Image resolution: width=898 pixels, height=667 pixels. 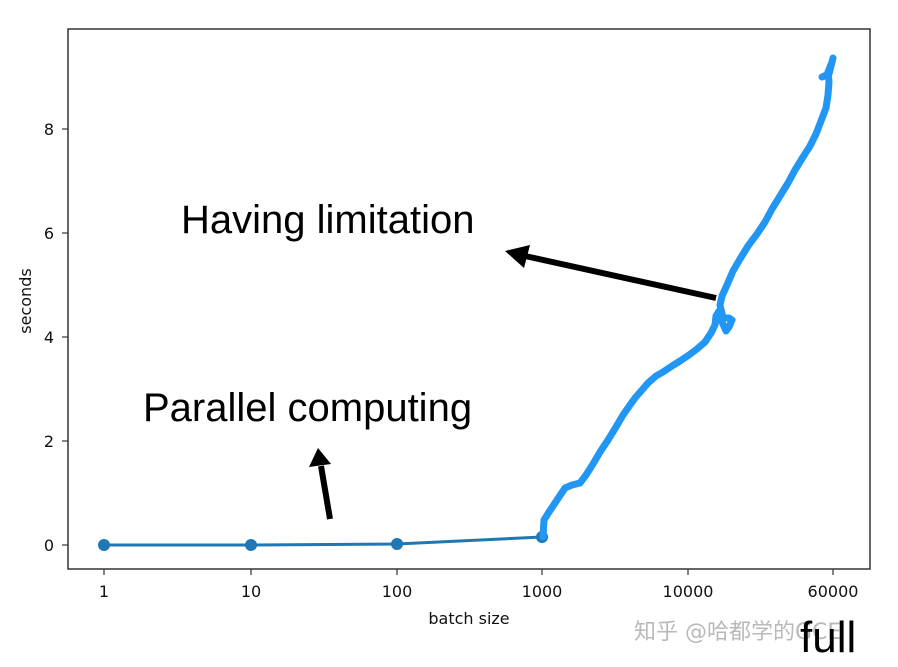 I want to click on x-tick-100: 100, so click(x=397, y=591).